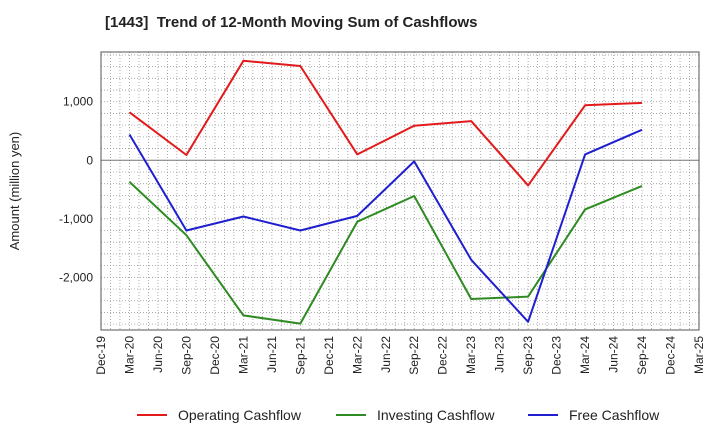 The height and width of the screenshot is (440, 720). Describe the element at coordinates (436, 415) in the screenshot. I see `legend-label: Investing Cashflow` at that location.